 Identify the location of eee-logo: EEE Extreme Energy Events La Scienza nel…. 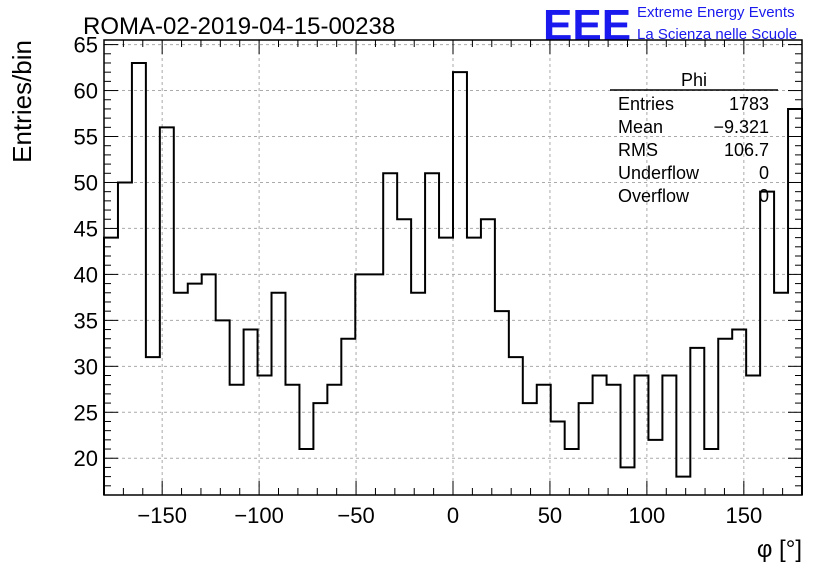
(670, 25).